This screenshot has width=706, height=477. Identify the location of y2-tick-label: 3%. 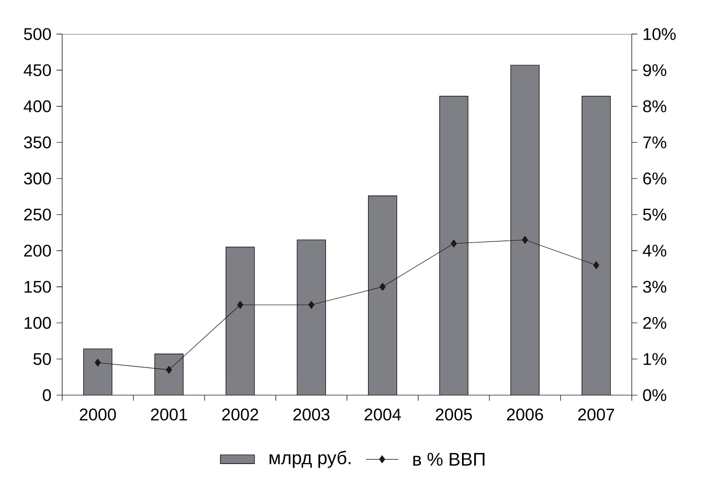
(654, 286).